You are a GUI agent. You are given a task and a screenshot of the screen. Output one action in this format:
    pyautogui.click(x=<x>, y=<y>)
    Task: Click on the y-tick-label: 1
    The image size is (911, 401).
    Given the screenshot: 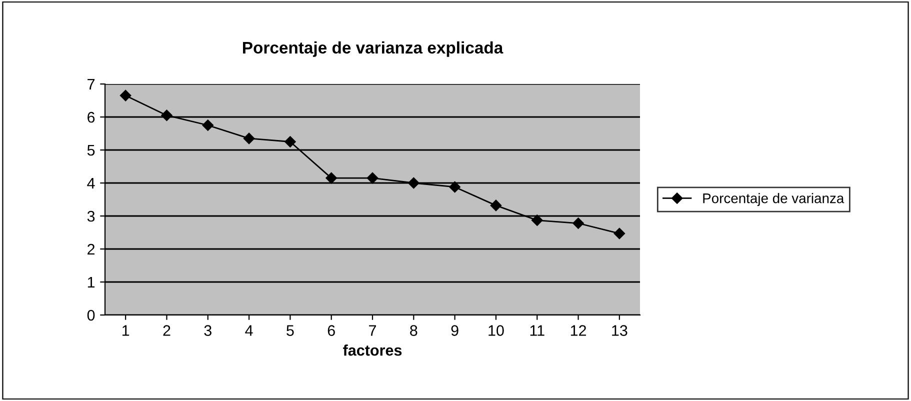 What is the action you would take?
    pyautogui.click(x=91, y=282)
    